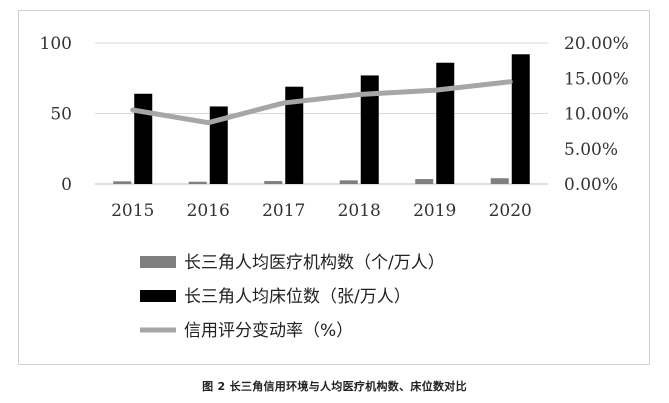 The image size is (669, 403). I want to click on bar-beds-2017, so click(294, 135).